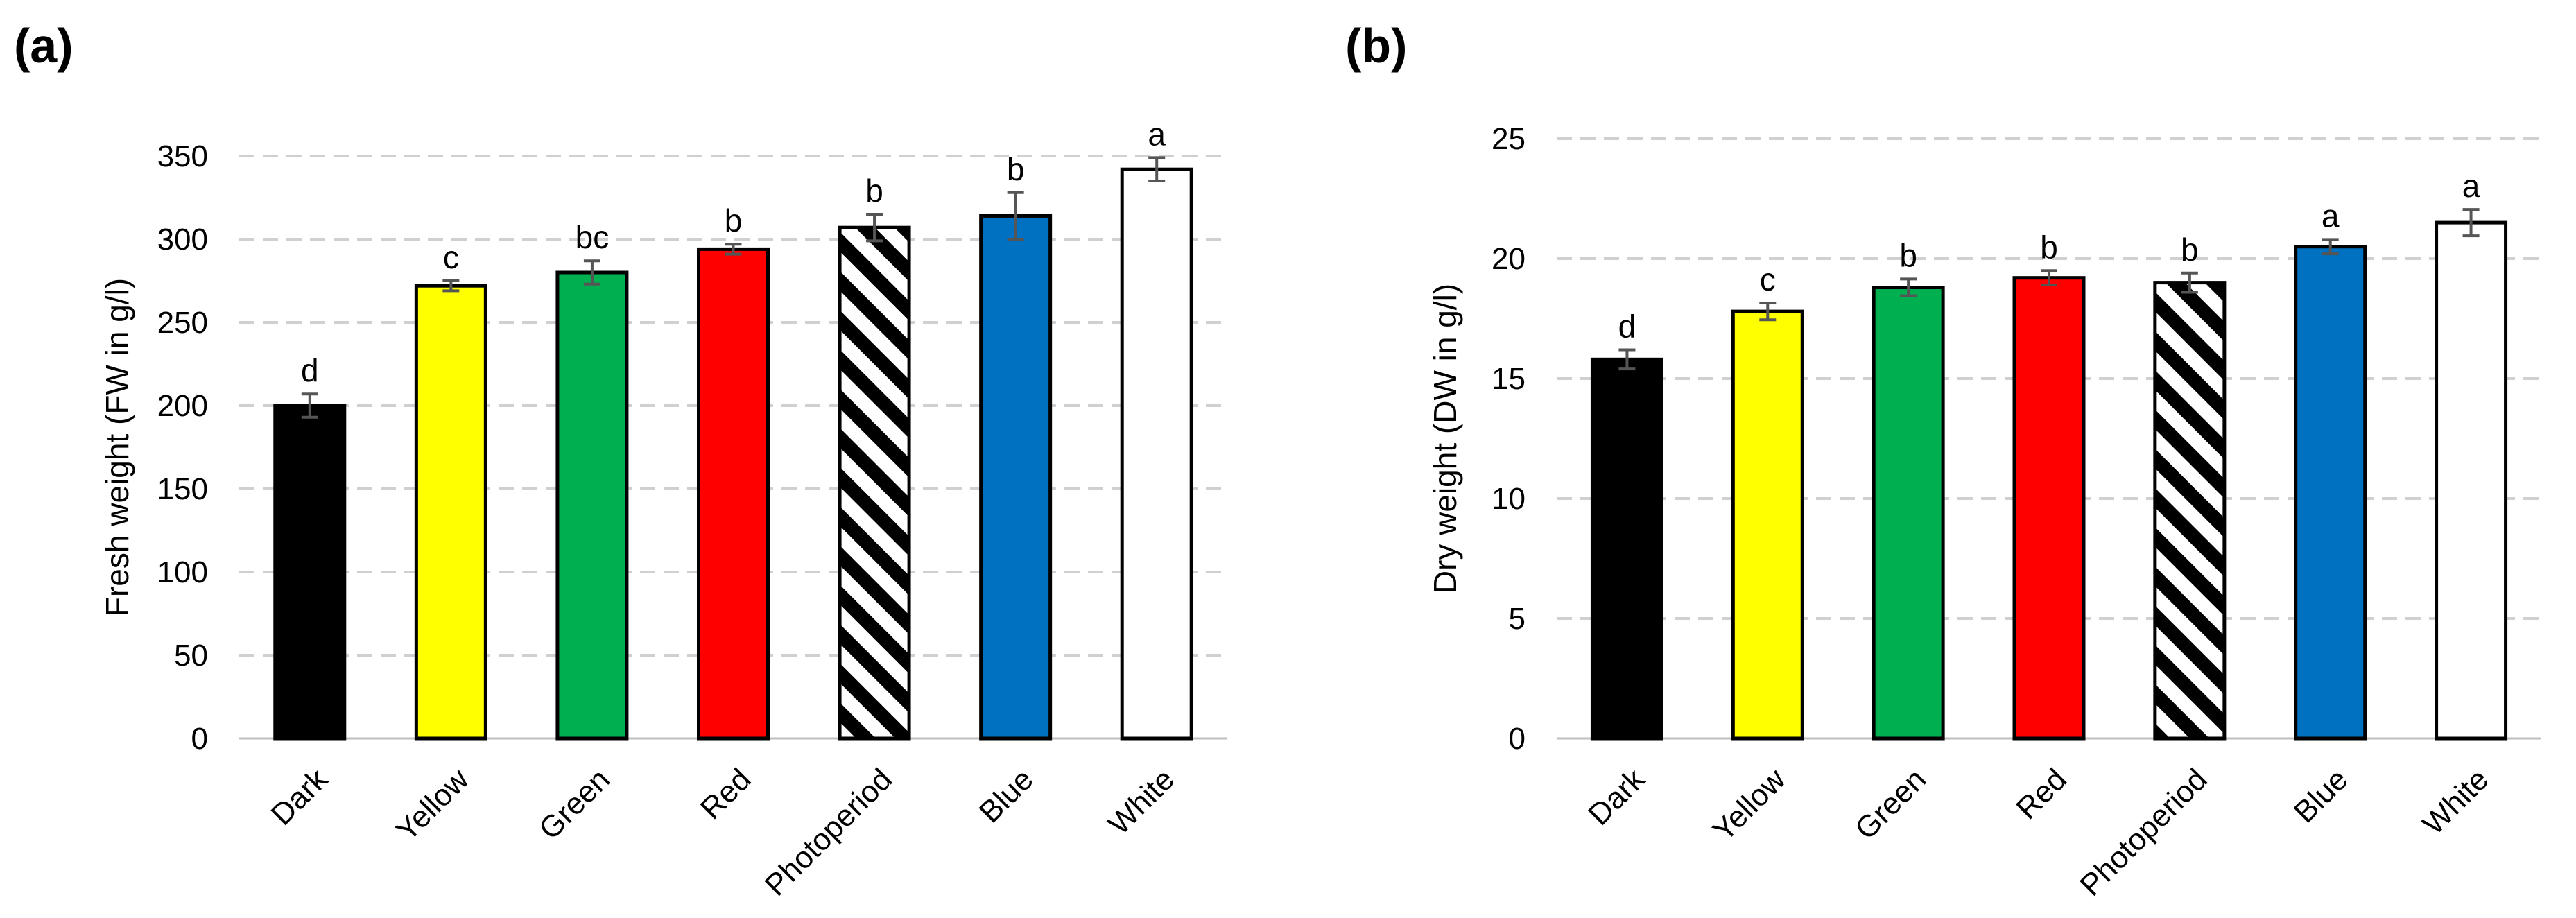 This screenshot has width=2576, height=918. What do you see at coordinates (1376, 46) in the screenshot?
I see `panel-label: (b)` at bounding box center [1376, 46].